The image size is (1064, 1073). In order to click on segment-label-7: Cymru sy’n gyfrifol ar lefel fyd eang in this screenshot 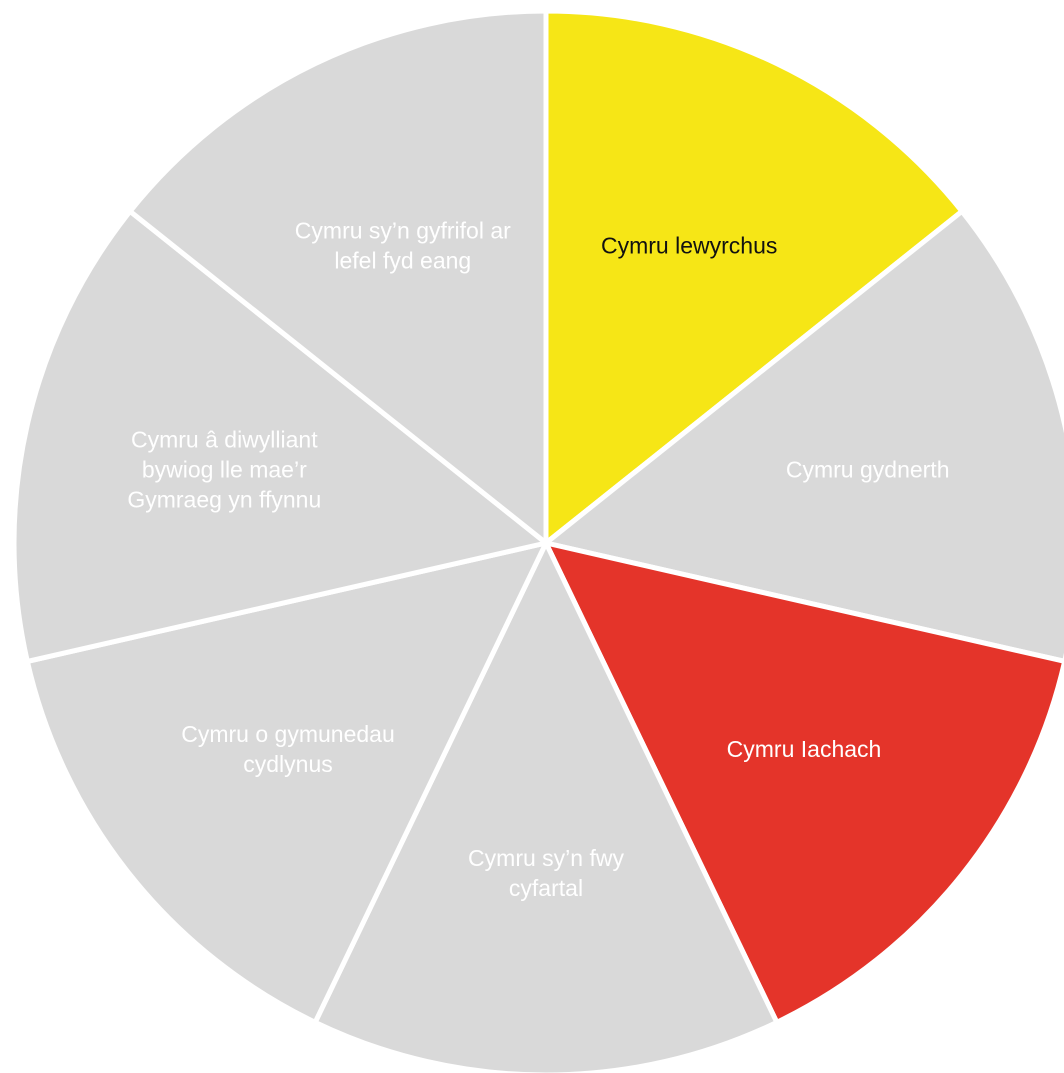, I will do `click(403, 246)`.